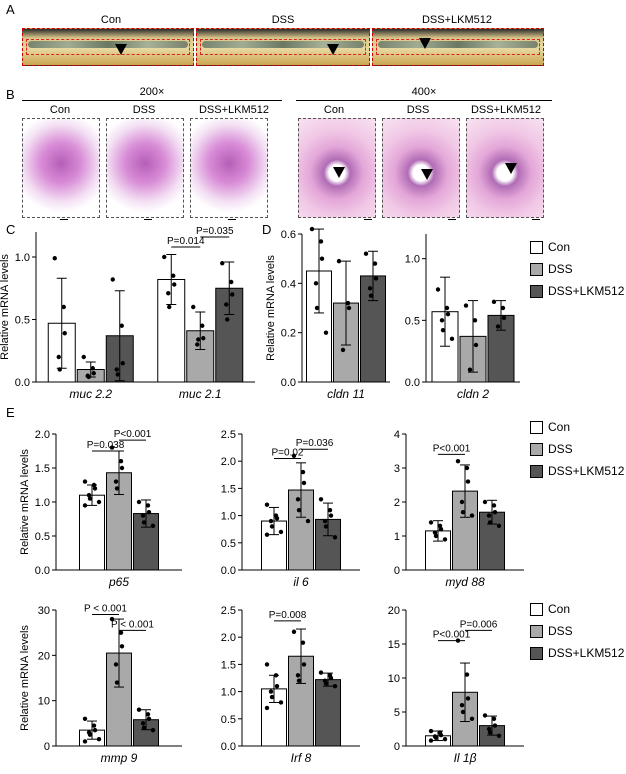  What do you see at coordinates (106, 445) in the screenshot?
I see `p-value-label: P=0.038` at bounding box center [106, 445].